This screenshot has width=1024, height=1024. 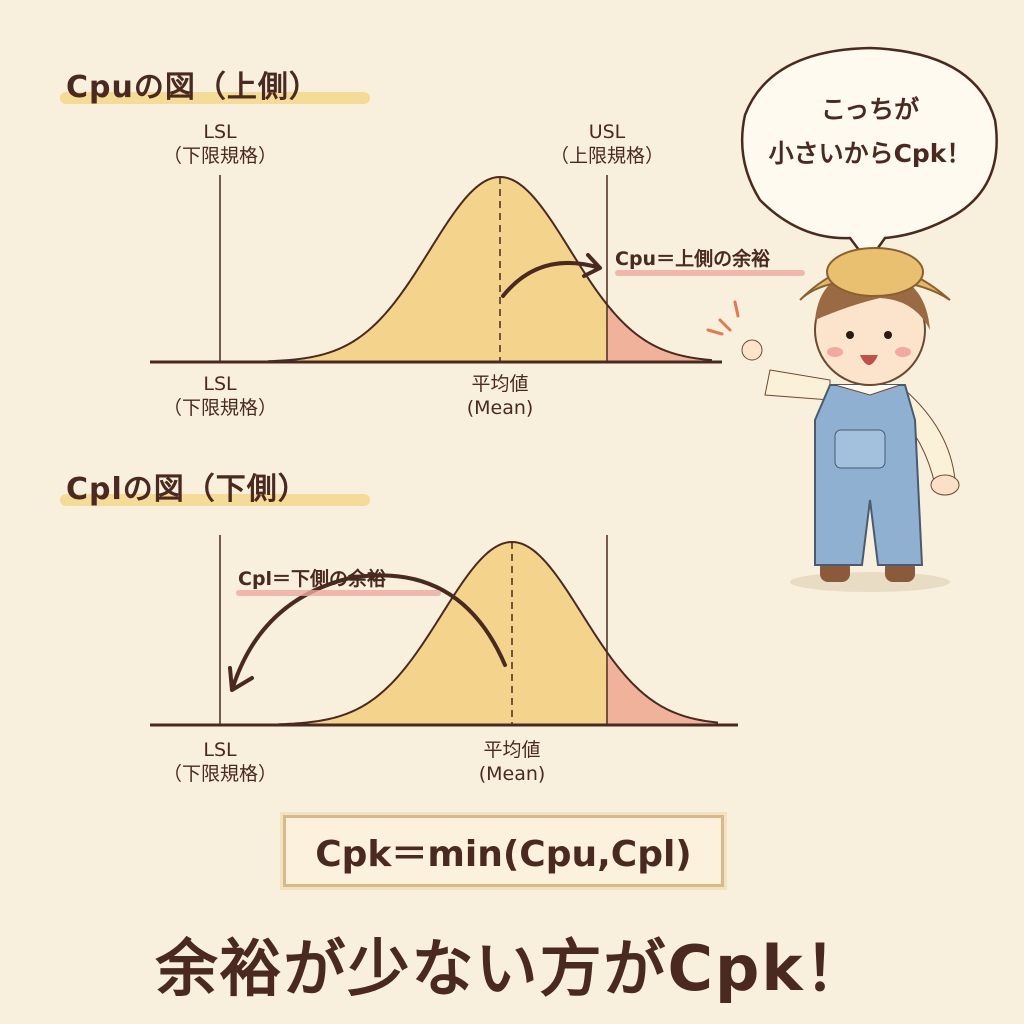 I want to click on cpl-note: Cpl＝下側の余裕, so click(x=312, y=579).